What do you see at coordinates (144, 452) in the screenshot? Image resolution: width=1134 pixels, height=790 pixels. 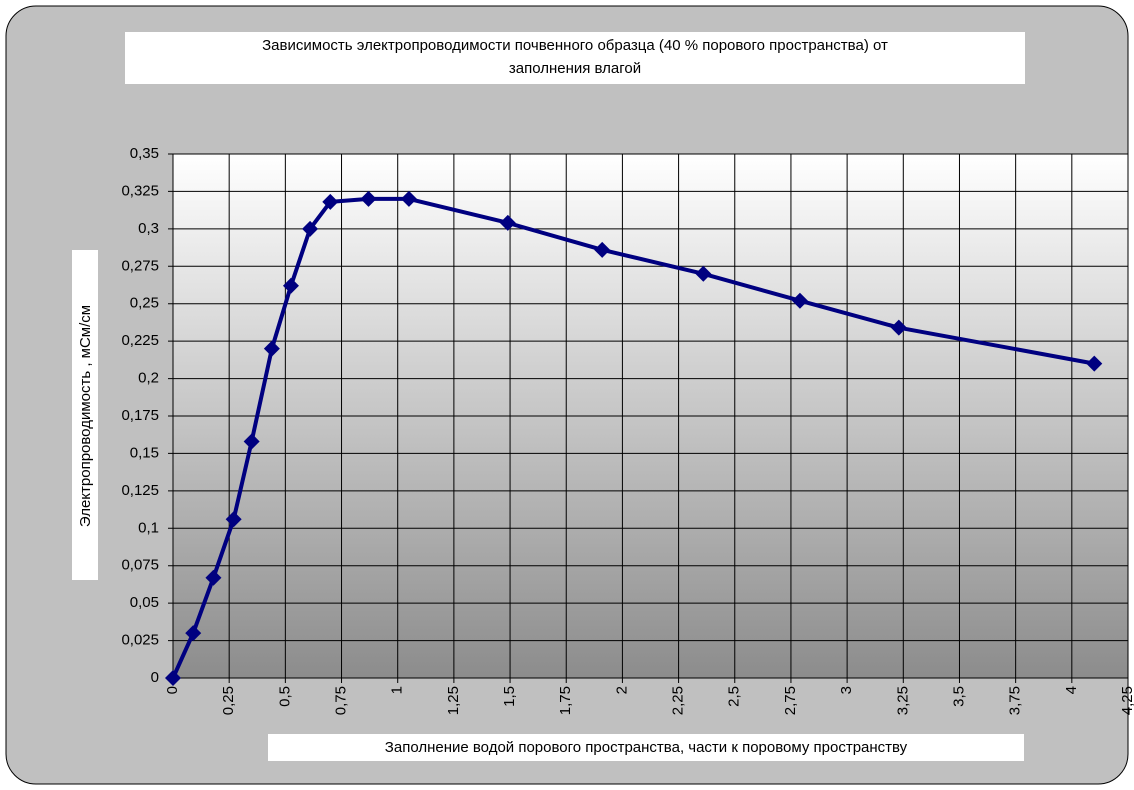 I see `y-tick-label: 0,15` at bounding box center [144, 452].